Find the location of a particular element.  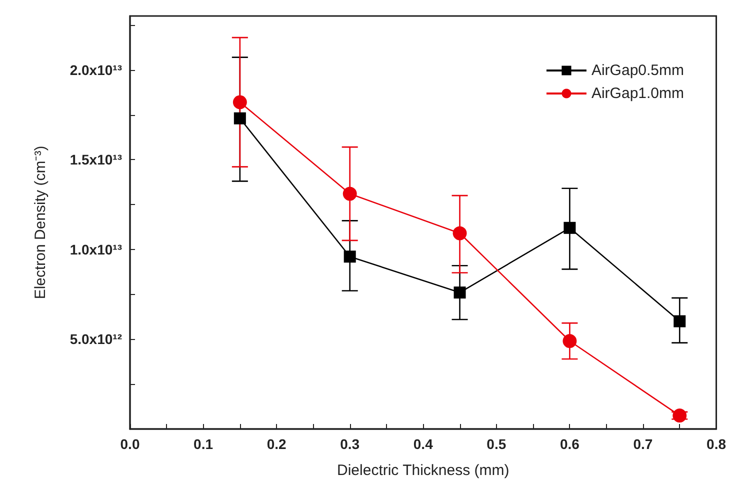

x-tick-label: 0.4 is located at coordinates (423, 444).